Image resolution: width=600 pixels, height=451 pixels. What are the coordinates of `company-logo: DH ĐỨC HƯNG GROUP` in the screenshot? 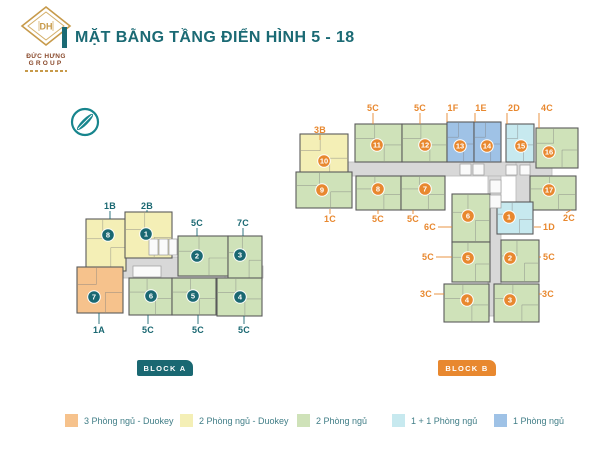 It's located at (46, 38).